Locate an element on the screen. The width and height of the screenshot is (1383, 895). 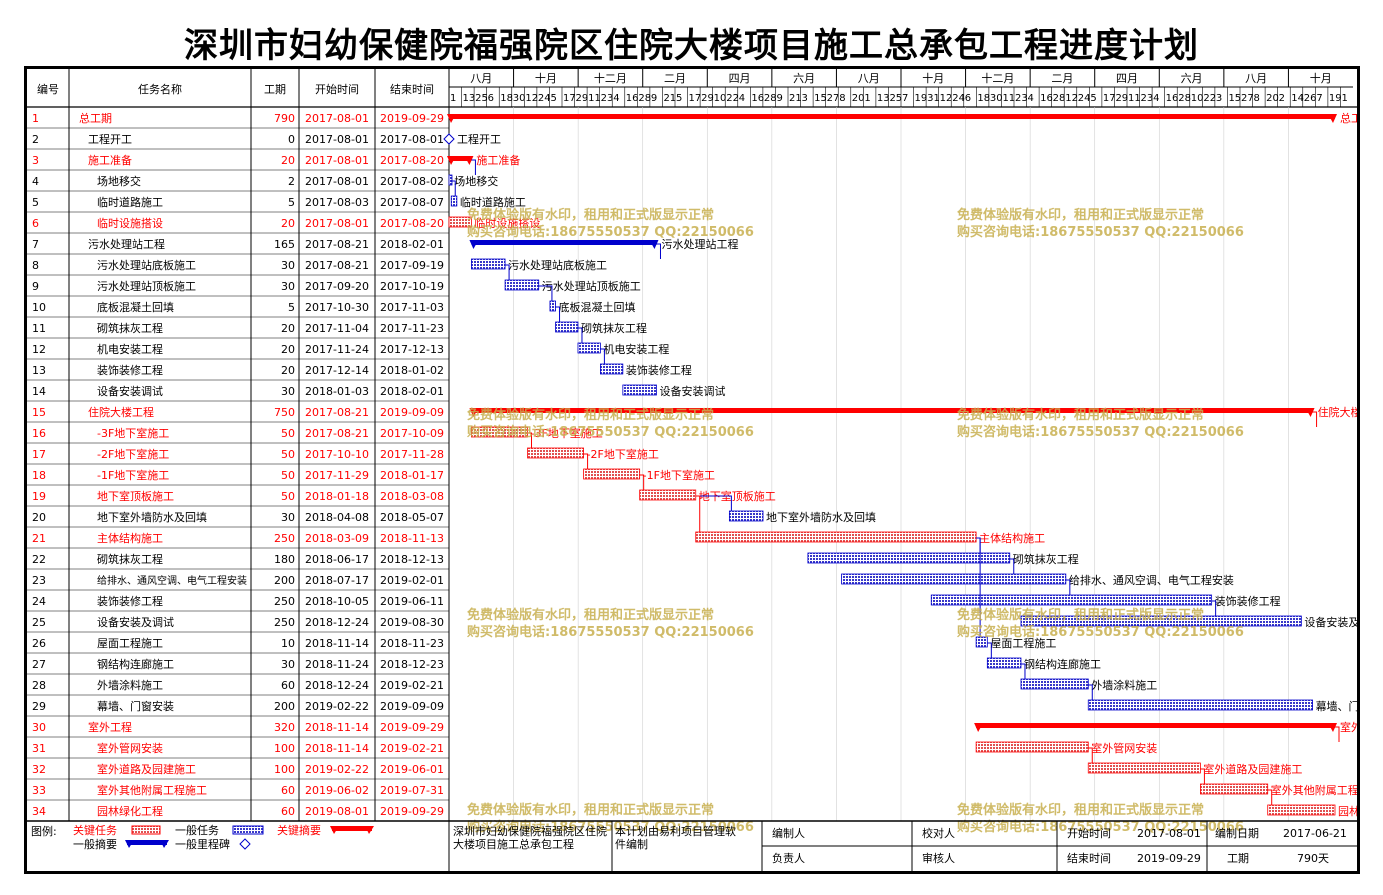
task-name: 临时道路施工 is located at coordinates (130, 202).